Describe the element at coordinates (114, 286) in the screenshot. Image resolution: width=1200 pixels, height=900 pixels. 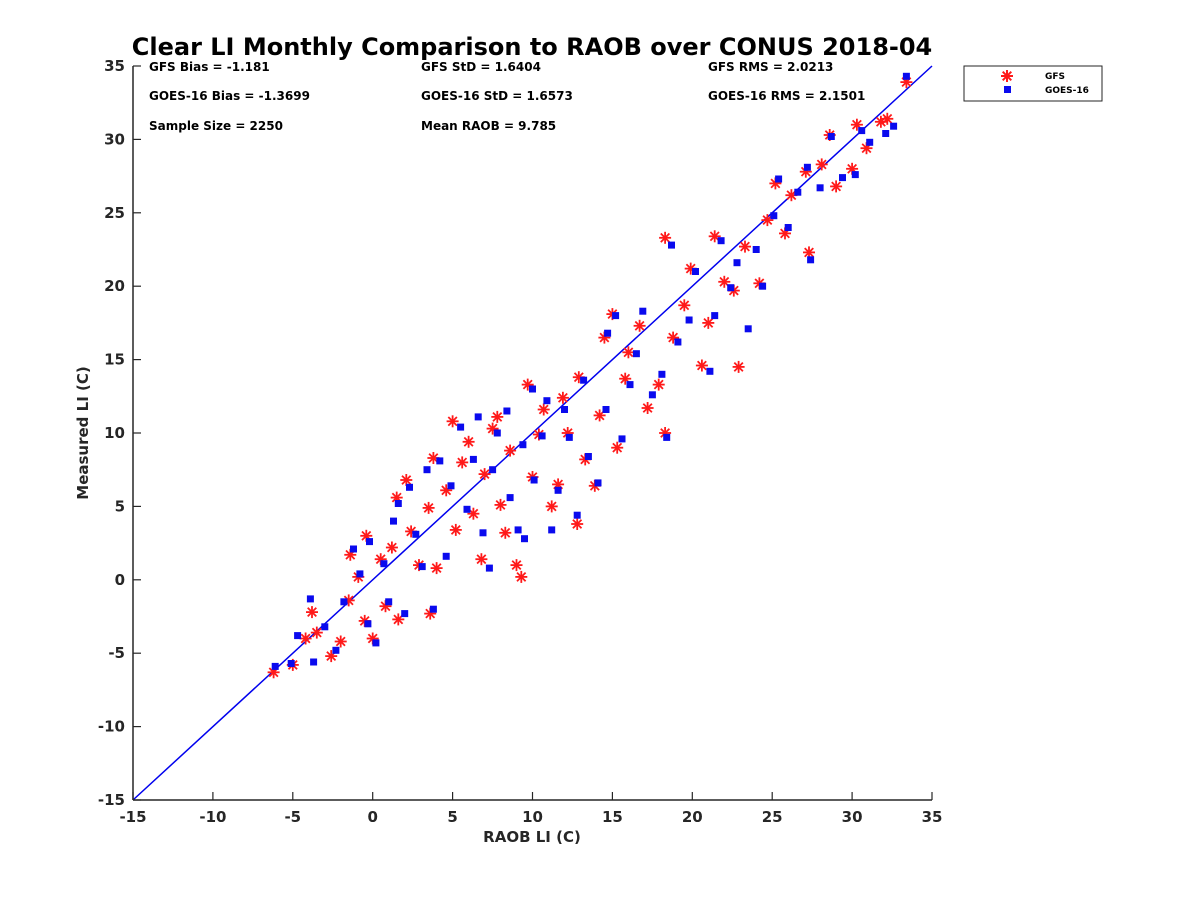
I see `y-tick-label: 20` at that location.